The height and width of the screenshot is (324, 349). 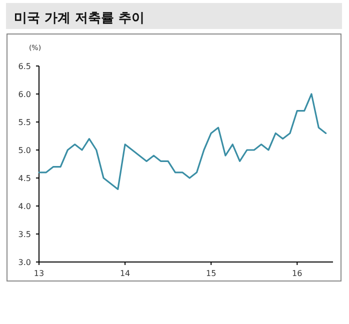 I want to click on y-tick-label: 3.5, so click(x=24, y=234).